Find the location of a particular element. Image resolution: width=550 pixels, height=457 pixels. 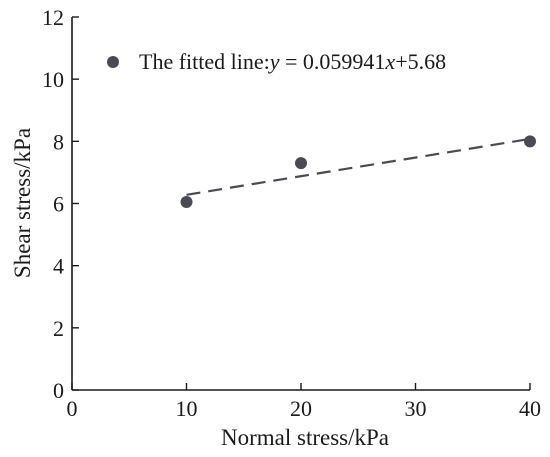

legend-var-y: y is located at coordinates (274, 61).